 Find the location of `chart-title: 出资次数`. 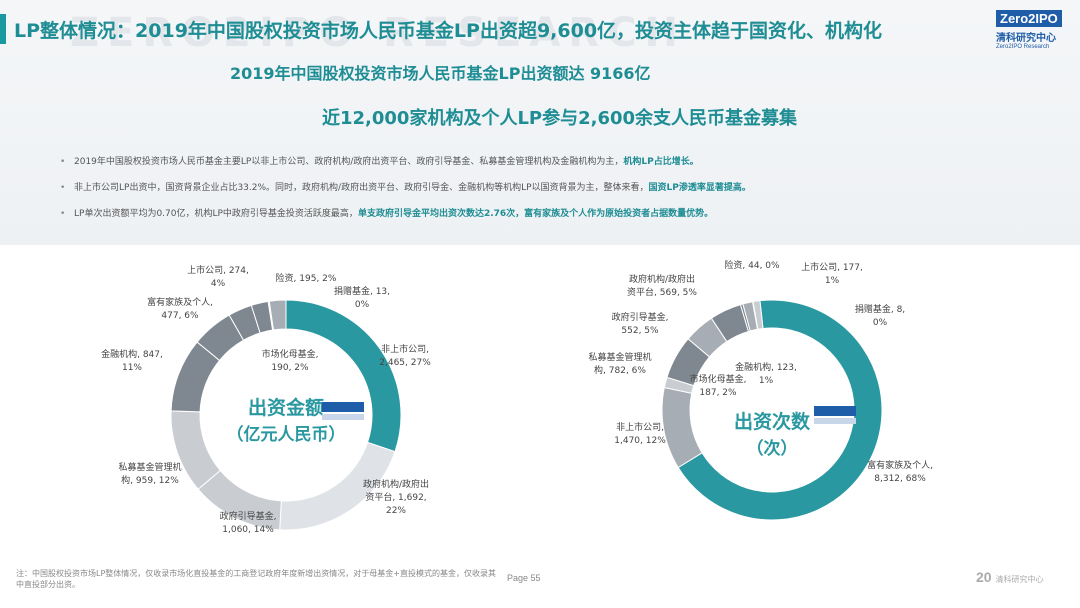

chart-title: 出资次数 is located at coordinates (772, 421).